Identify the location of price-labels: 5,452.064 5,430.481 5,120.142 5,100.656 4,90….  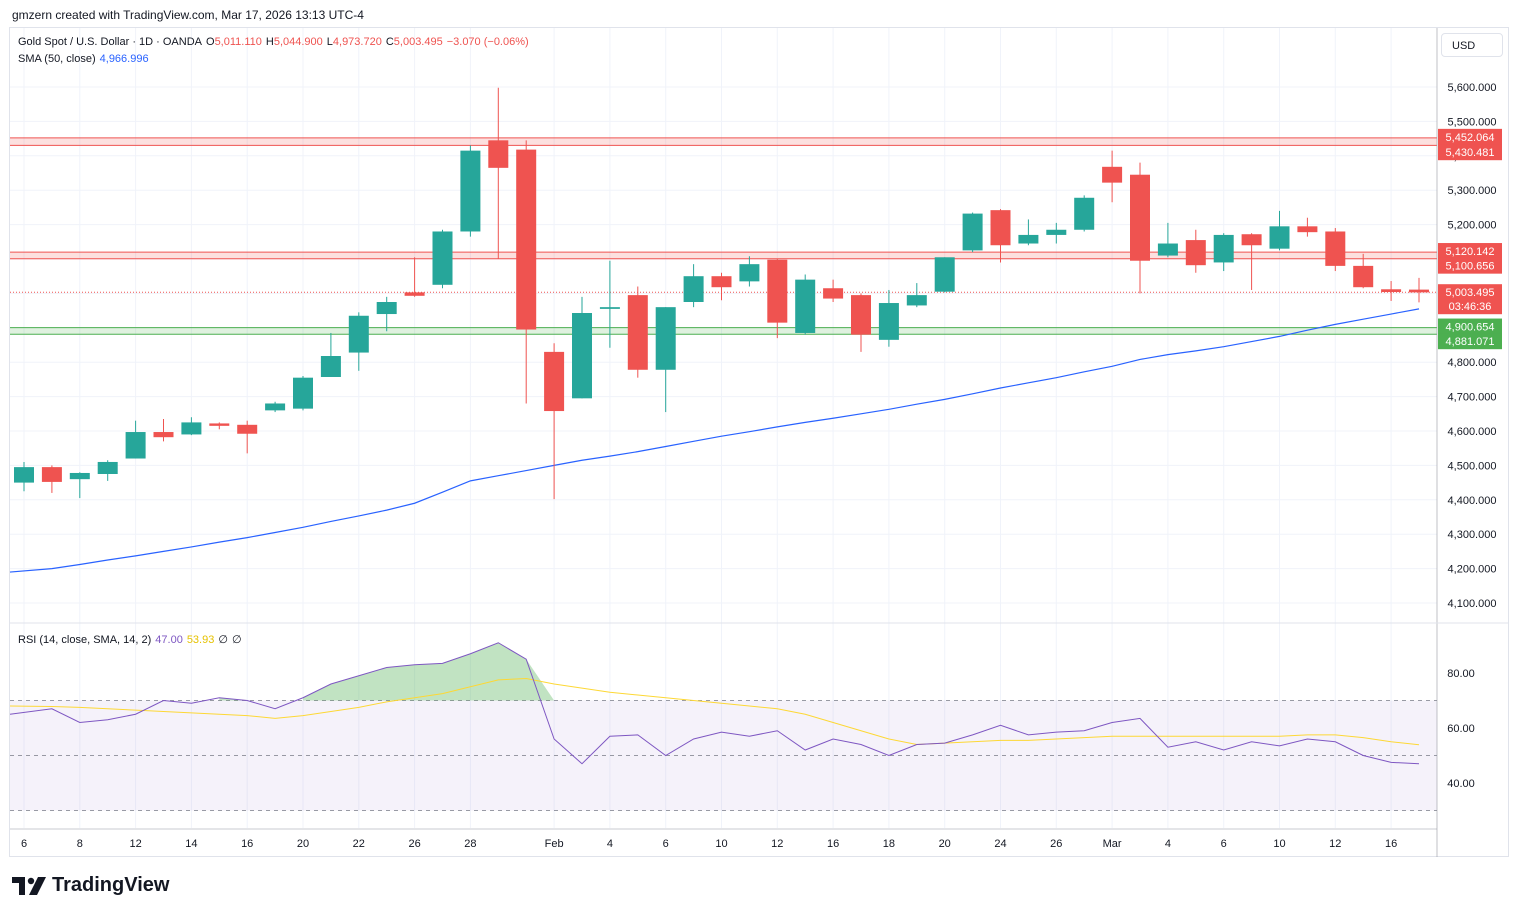
(1470, 239).